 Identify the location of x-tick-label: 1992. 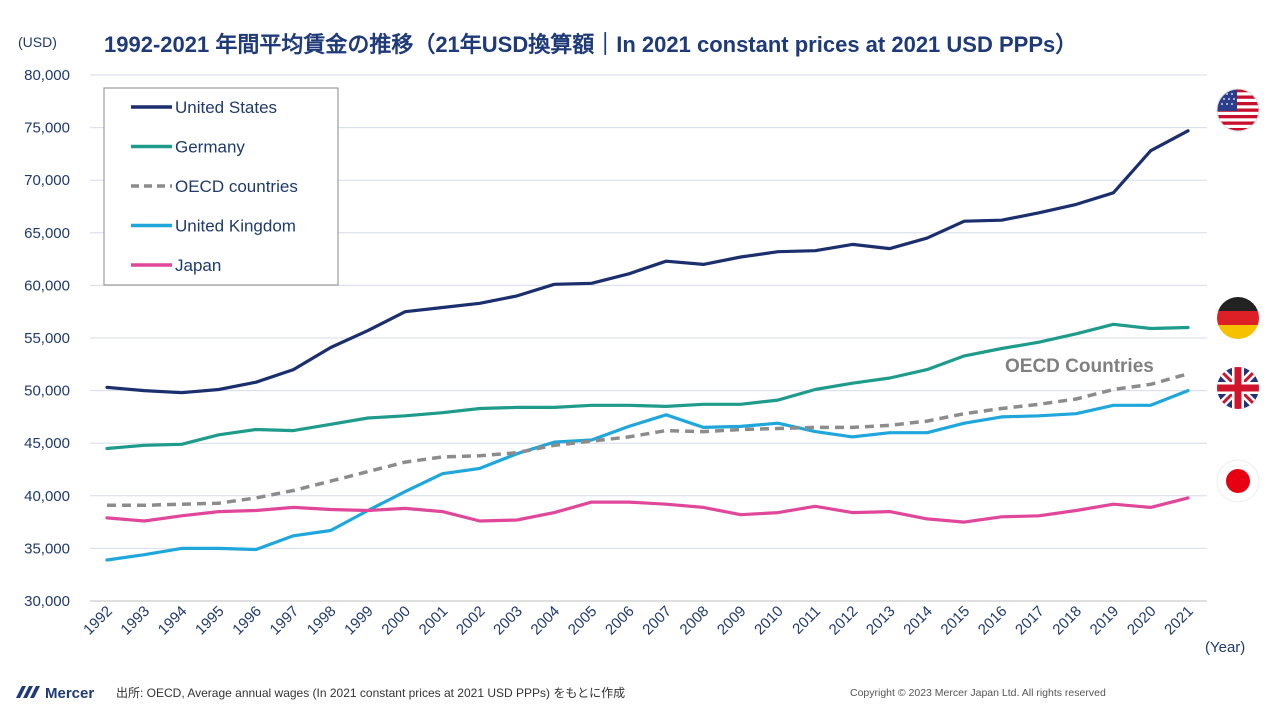
(98, 621).